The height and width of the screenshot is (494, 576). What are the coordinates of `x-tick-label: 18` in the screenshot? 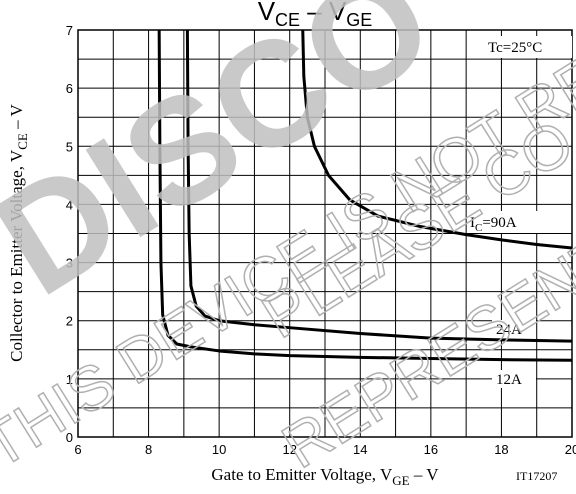 It's located at (501, 449).